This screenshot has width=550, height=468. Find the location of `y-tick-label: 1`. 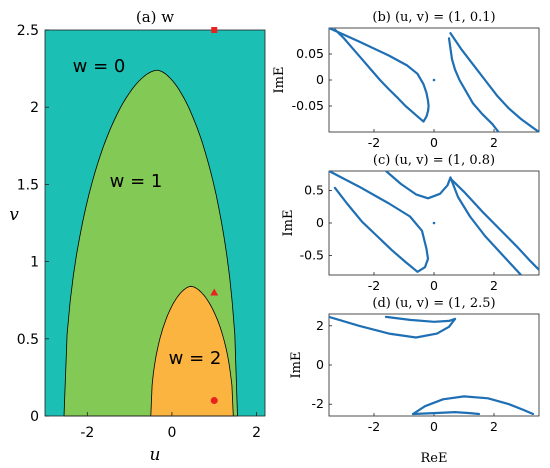

y-tick-label: 1 is located at coordinates (34, 263).